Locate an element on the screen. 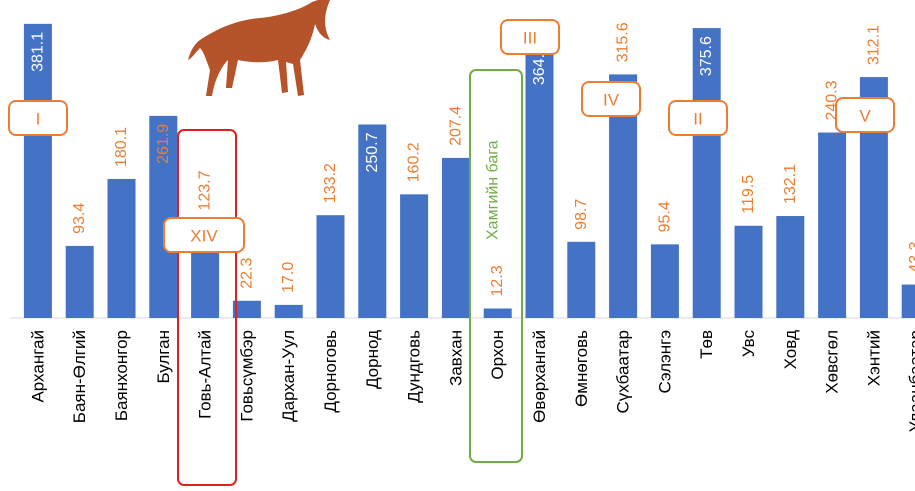  rank-label: I is located at coordinates (38, 119).